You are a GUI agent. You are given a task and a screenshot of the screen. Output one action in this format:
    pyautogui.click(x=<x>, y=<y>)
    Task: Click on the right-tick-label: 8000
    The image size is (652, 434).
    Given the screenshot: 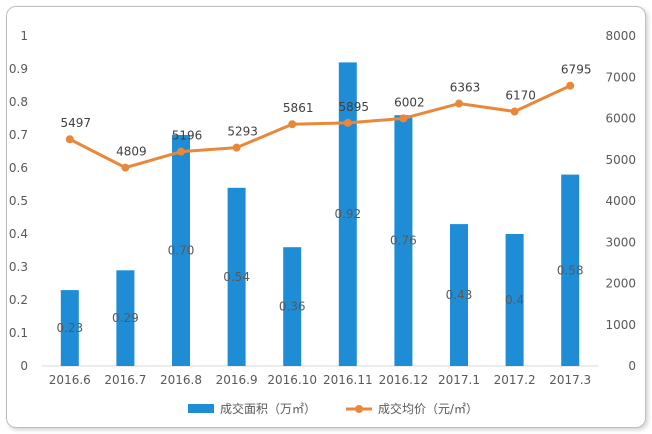 What is the action you would take?
    pyautogui.click(x=620, y=36)
    